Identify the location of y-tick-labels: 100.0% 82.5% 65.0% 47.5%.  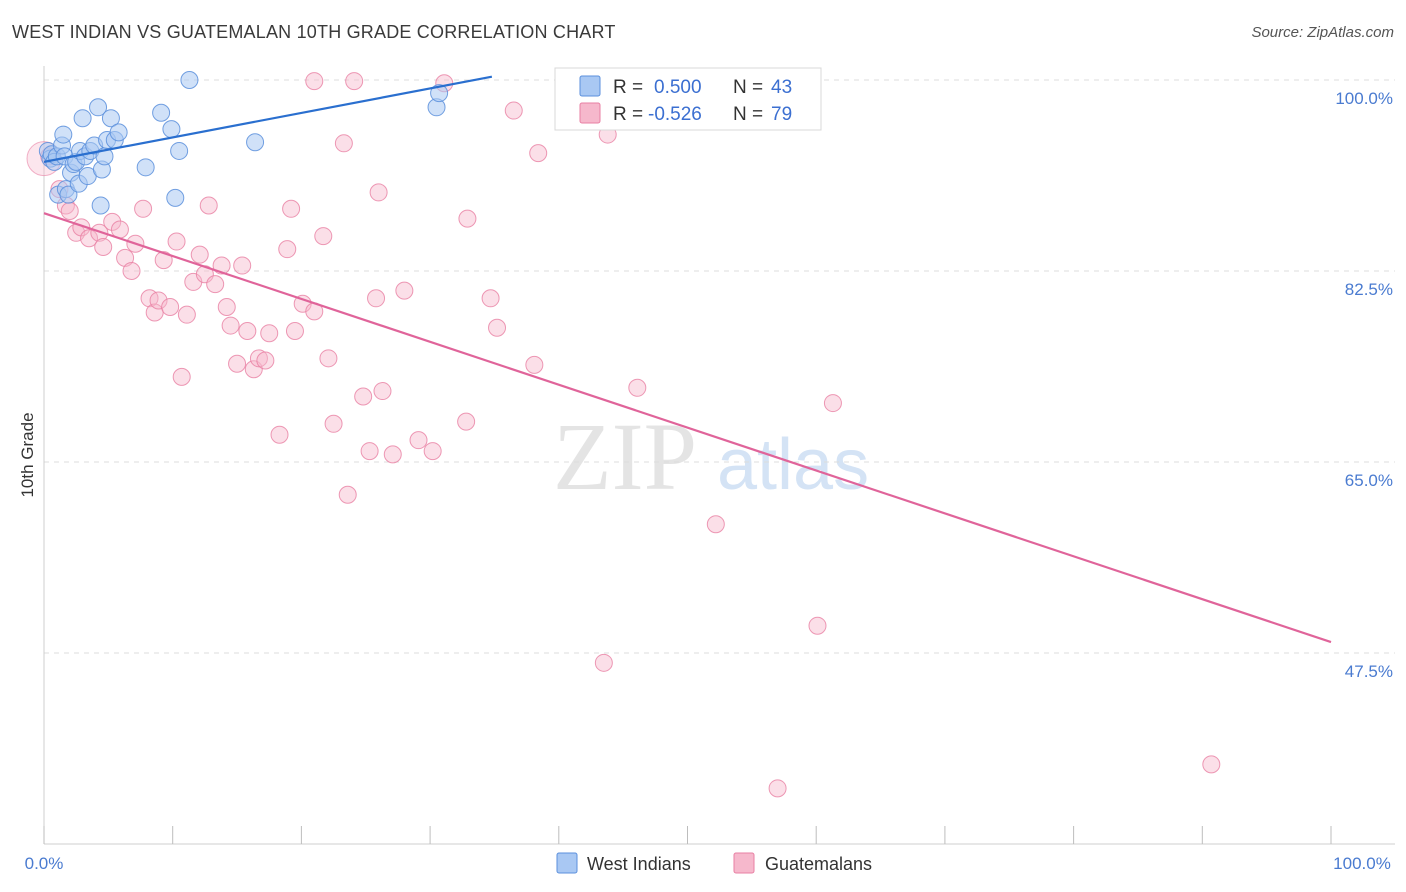
(1364, 385).